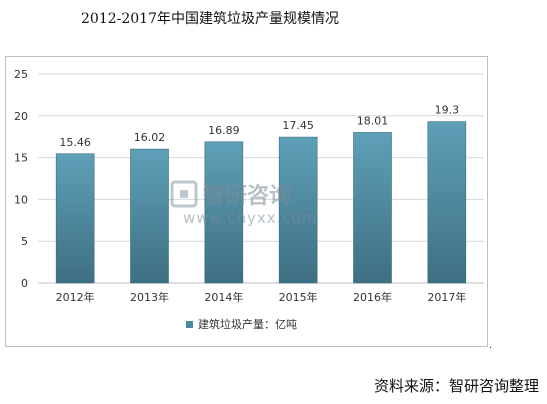  What do you see at coordinates (298, 297) in the screenshot?
I see `x-tick-label: 2015年` at bounding box center [298, 297].